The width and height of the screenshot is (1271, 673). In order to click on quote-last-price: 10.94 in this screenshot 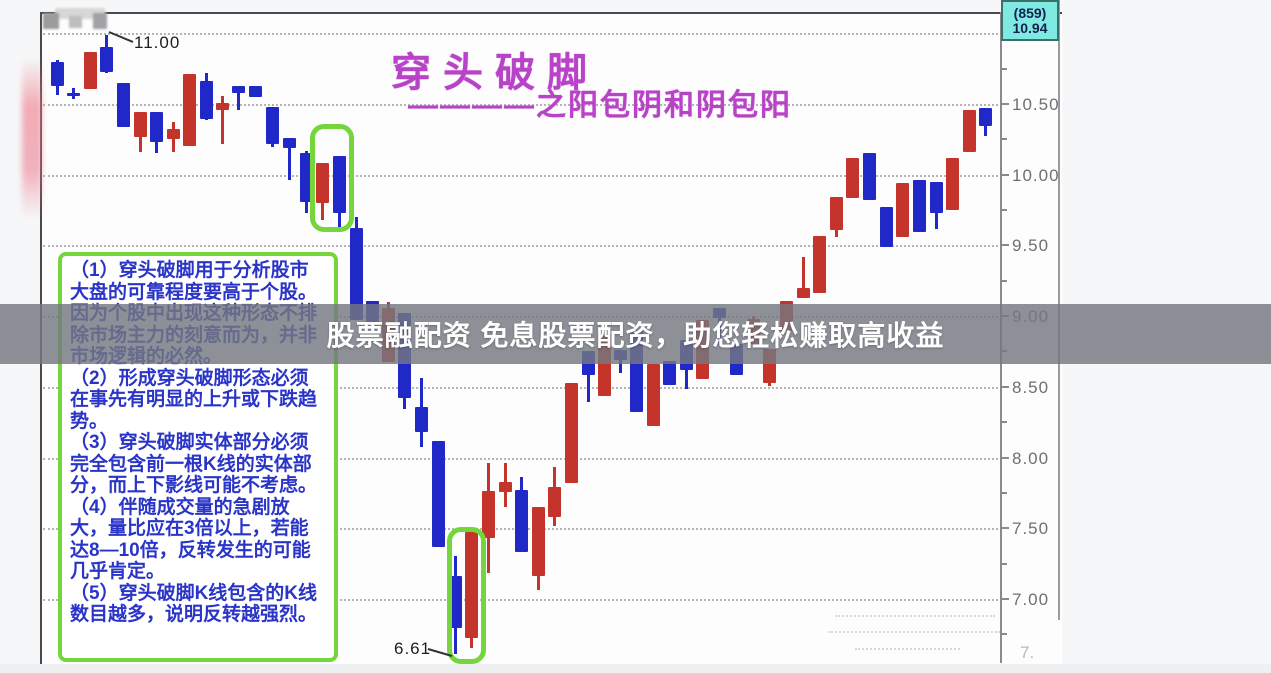, I will do `click(1030, 27)`.